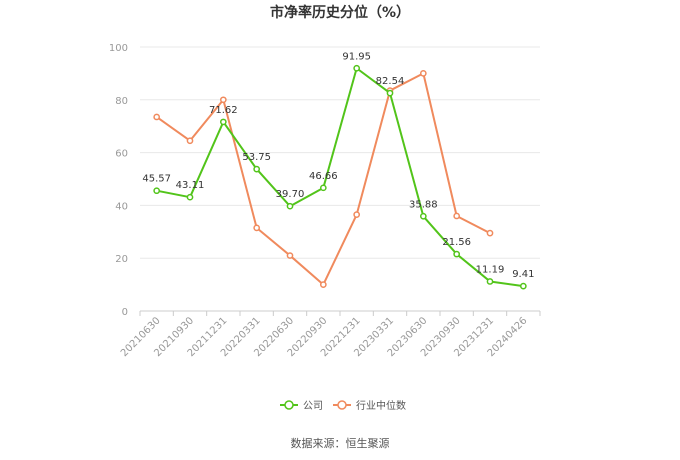 The height and width of the screenshot is (460, 680). What do you see at coordinates (313, 406) in the screenshot?
I see `legend-label: 公司` at bounding box center [313, 406].